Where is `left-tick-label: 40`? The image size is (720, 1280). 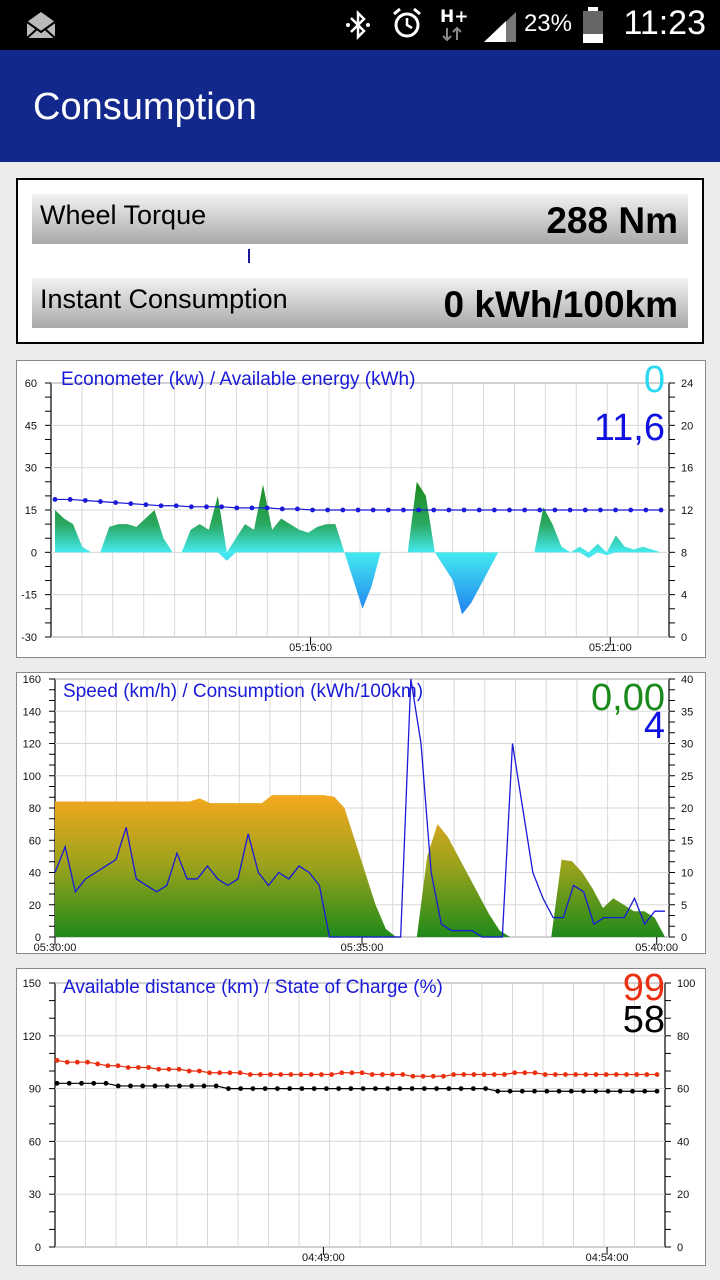
left-tick-label: 40 is located at coordinates (35, 874).